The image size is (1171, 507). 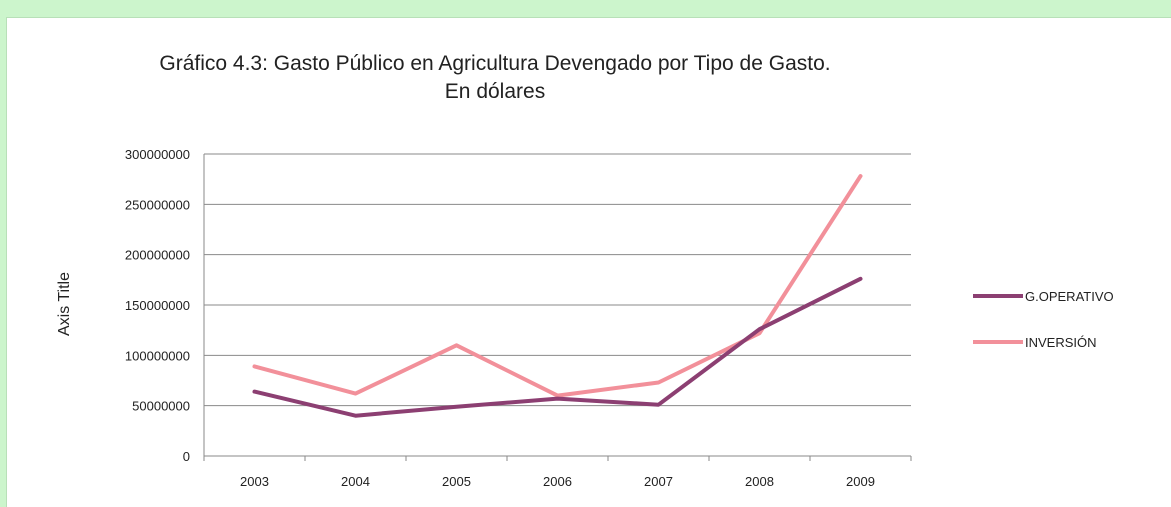 What do you see at coordinates (254, 481) in the screenshot?
I see `x-tick-label: 2003` at bounding box center [254, 481].